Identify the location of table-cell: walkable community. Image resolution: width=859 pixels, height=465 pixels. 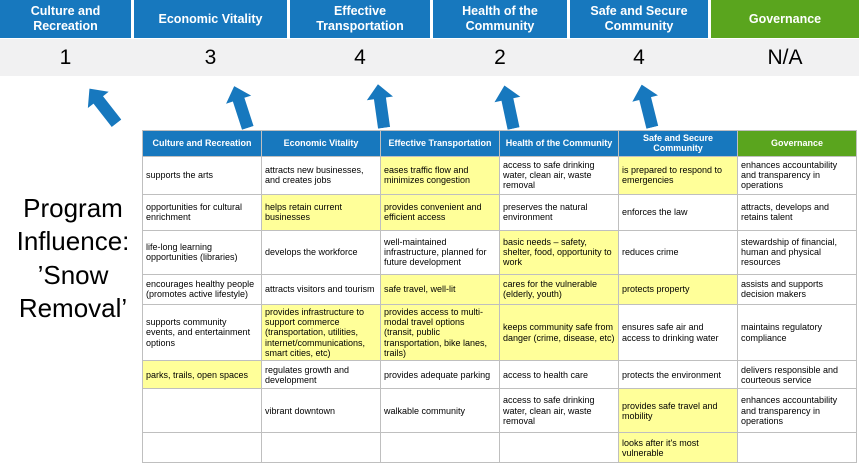
(440, 411).